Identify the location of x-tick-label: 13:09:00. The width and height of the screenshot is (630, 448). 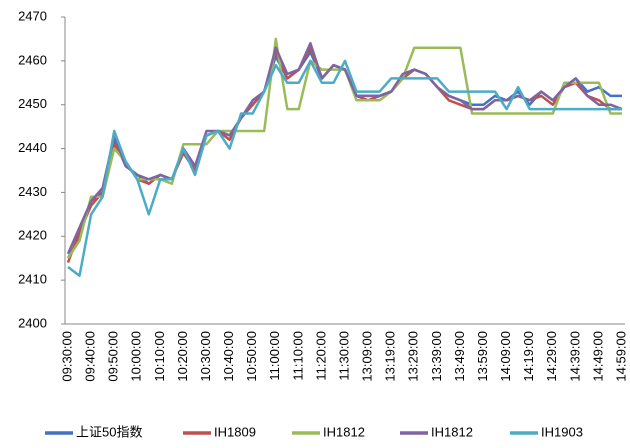
(367, 356).